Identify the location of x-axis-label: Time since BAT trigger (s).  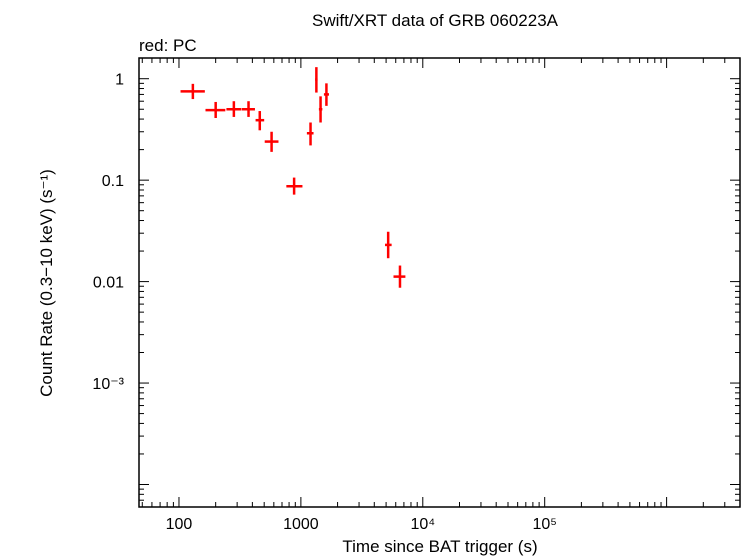
(439, 546).